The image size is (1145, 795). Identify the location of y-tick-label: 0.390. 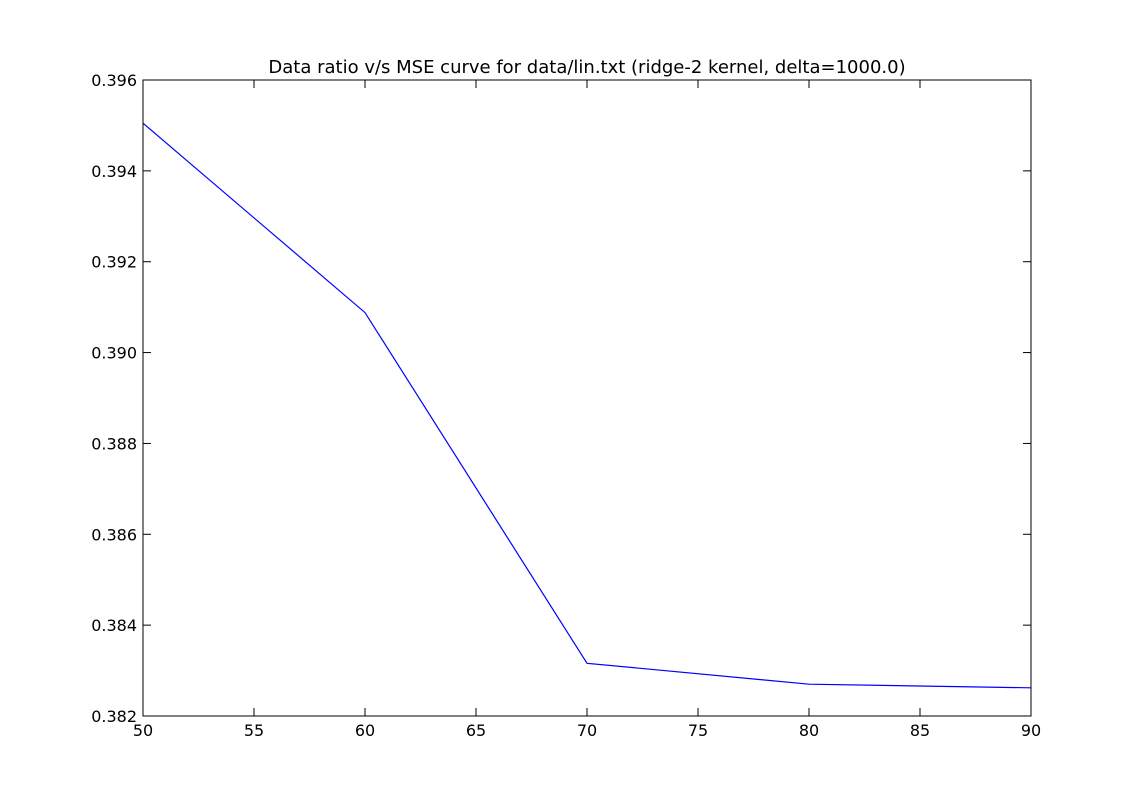
(114, 353).